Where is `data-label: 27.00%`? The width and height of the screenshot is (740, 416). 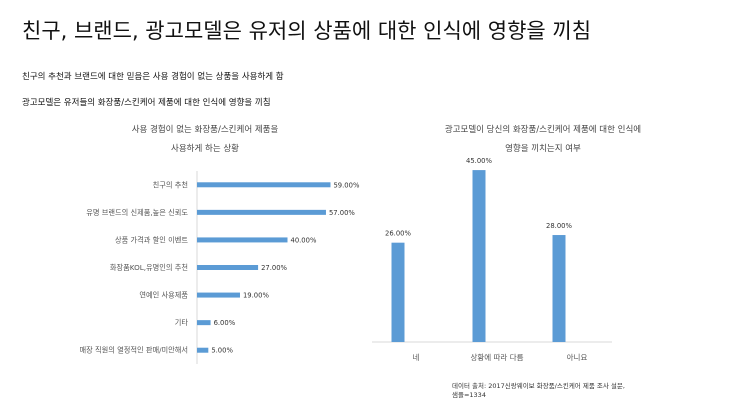 data-label: 27.00% is located at coordinates (274, 268).